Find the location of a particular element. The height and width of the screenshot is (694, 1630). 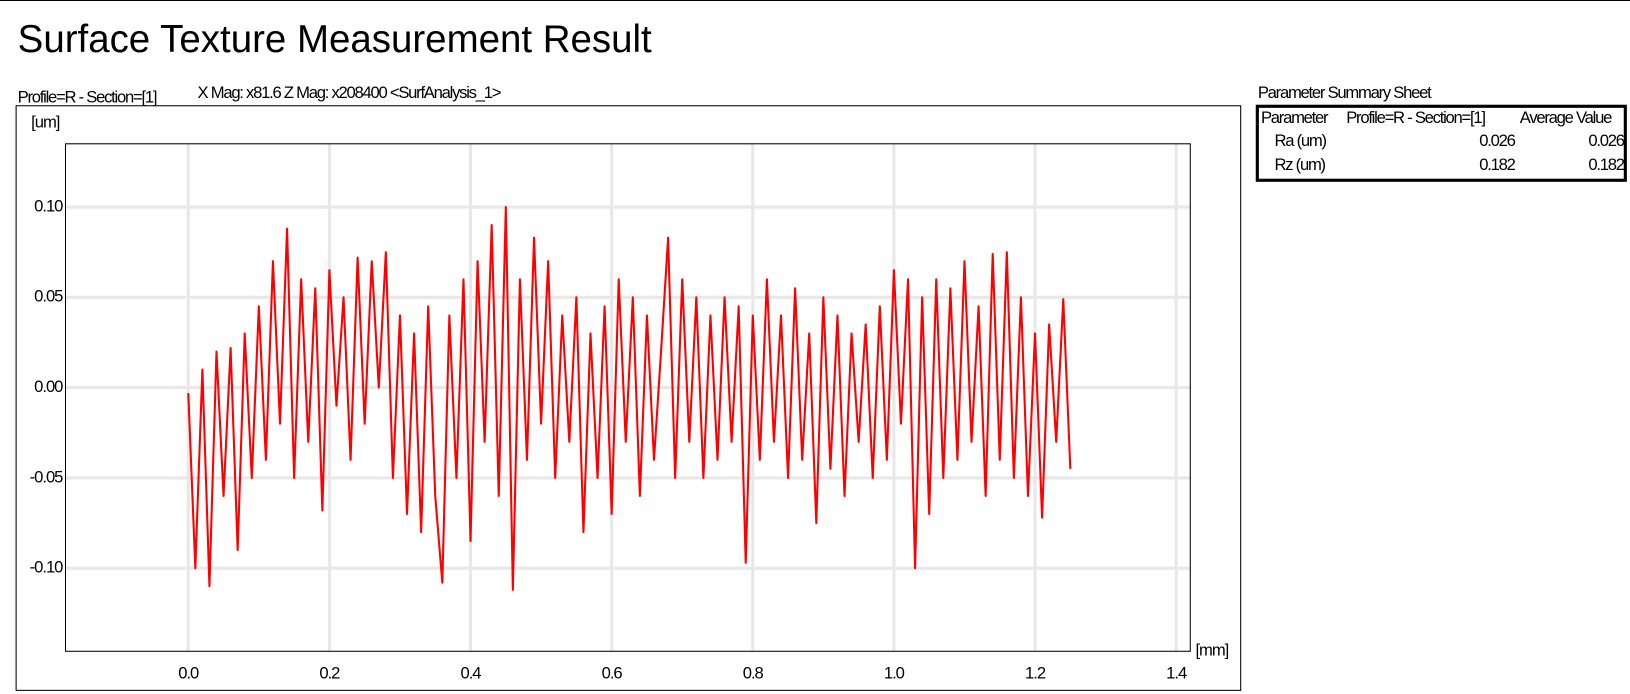

x-tick-label: 0.2 is located at coordinates (329, 673).